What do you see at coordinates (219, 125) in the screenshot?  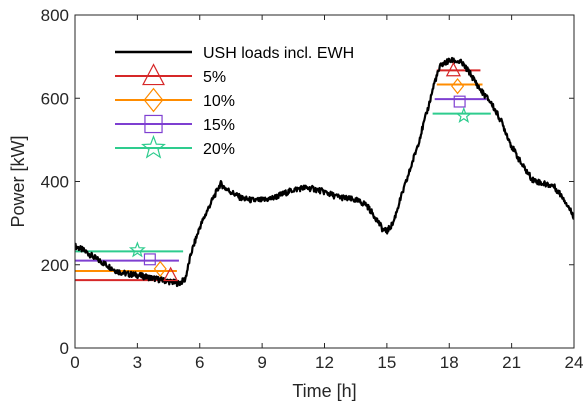 I see `legend-label: 15%` at bounding box center [219, 125].